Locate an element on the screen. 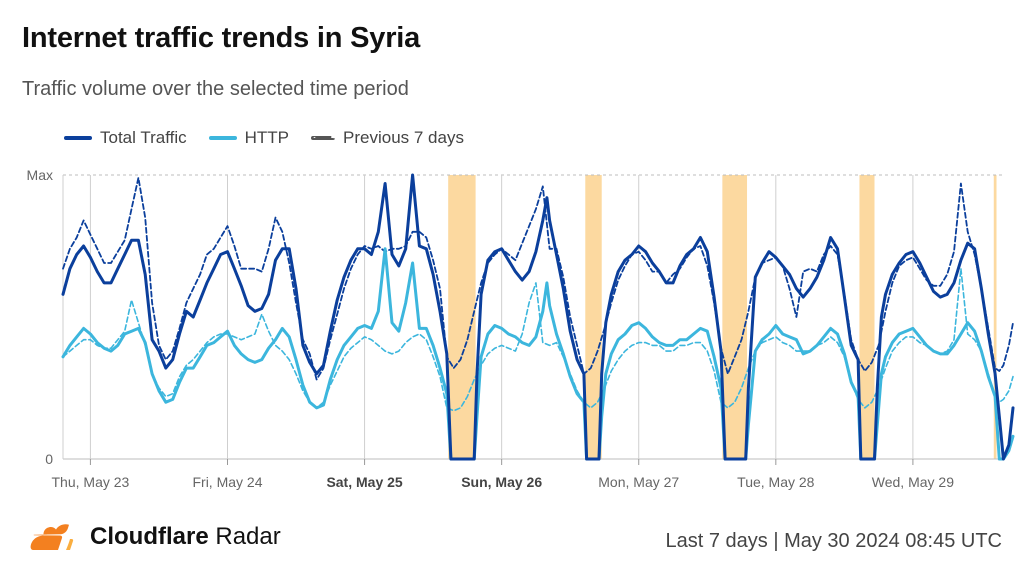 The height and width of the screenshot is (576, 1024). x-tick-label-2: Sat, May 25 is located at coordinates (364, 482).